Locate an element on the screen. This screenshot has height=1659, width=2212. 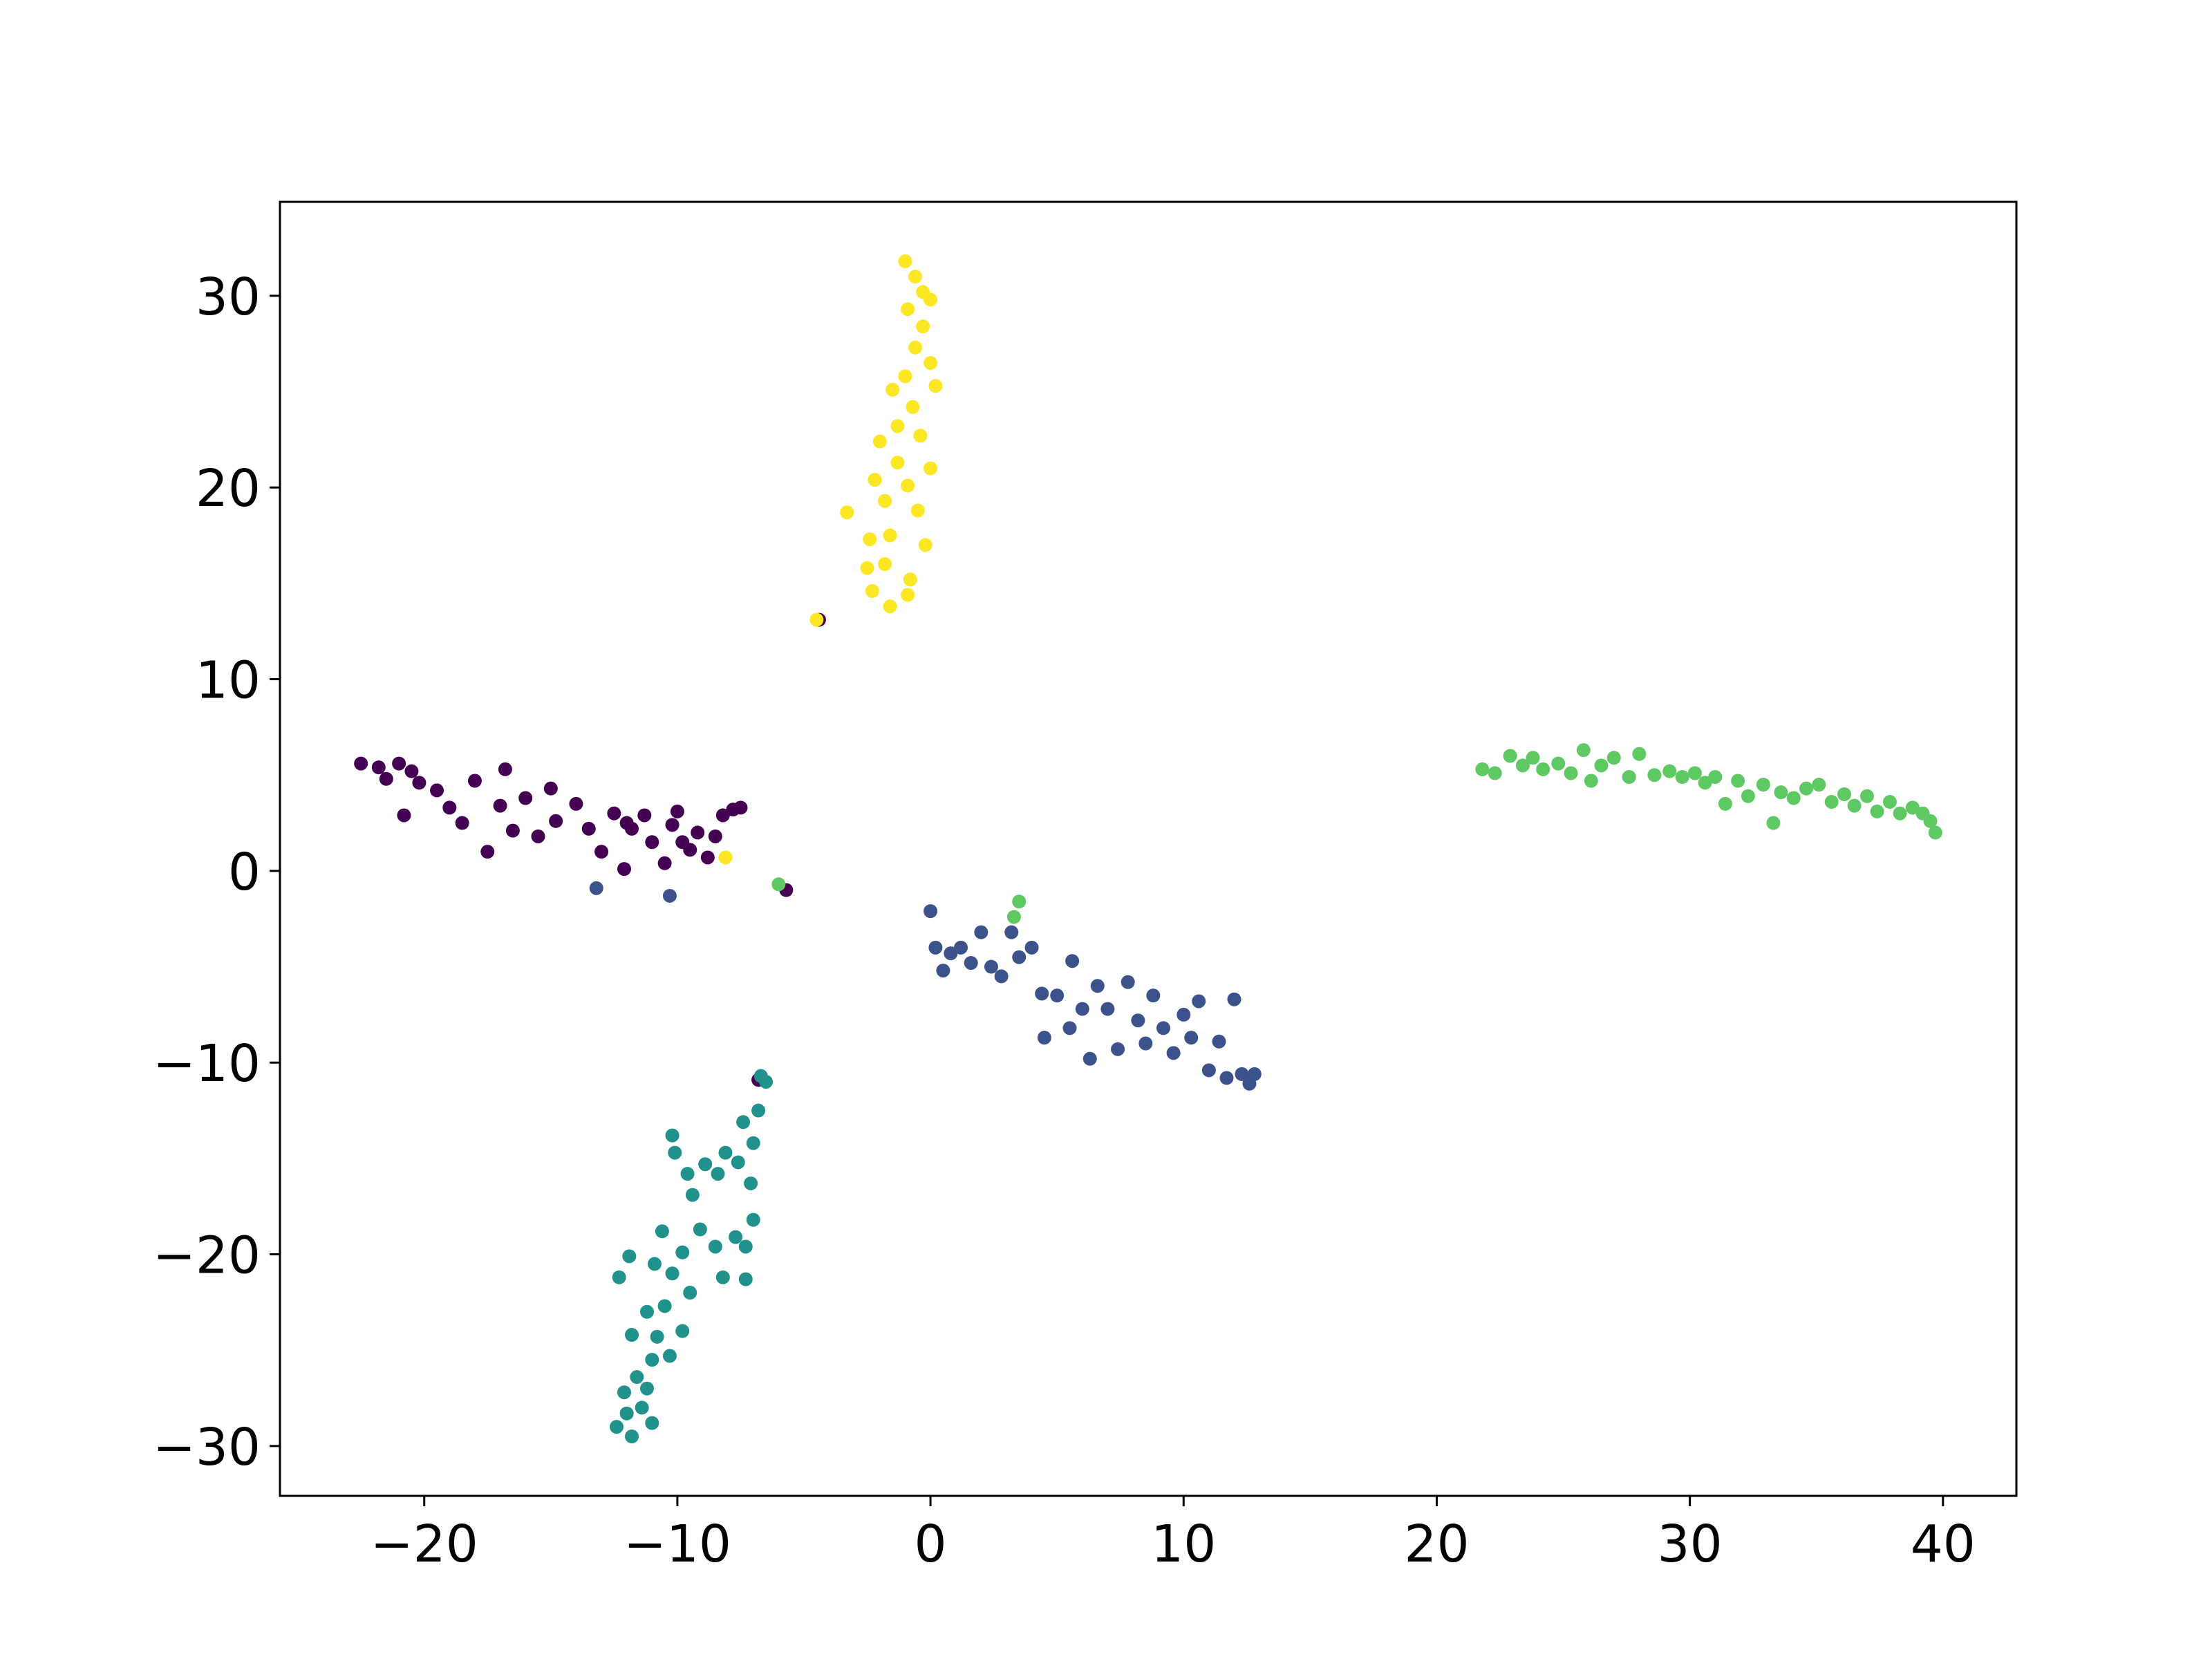
x-tick-label: 10 is located at coordinates (1183, 1544).